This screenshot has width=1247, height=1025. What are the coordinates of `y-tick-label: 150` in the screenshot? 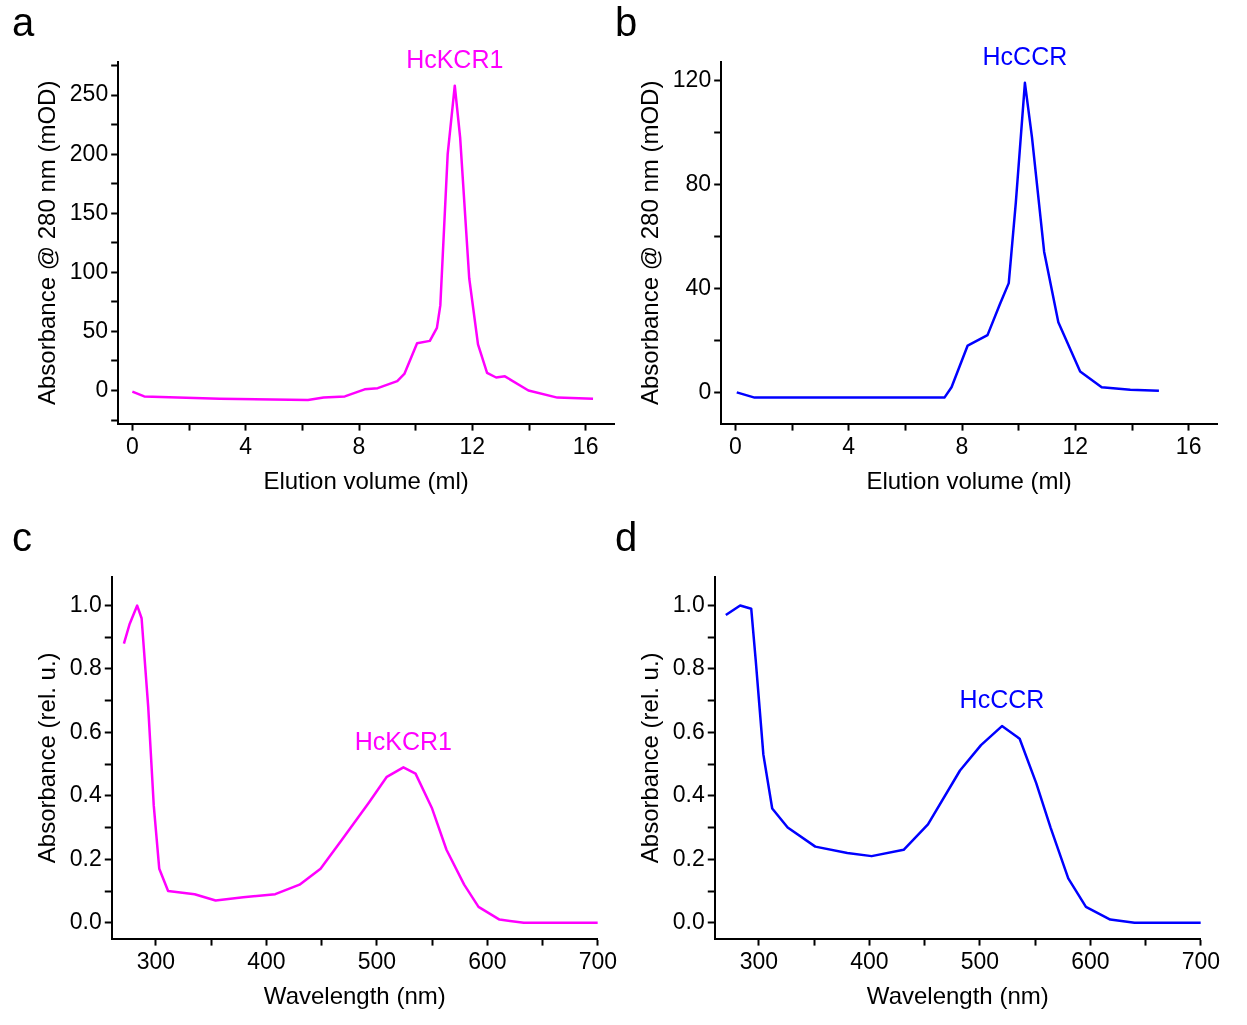 It's located at (89, 211).